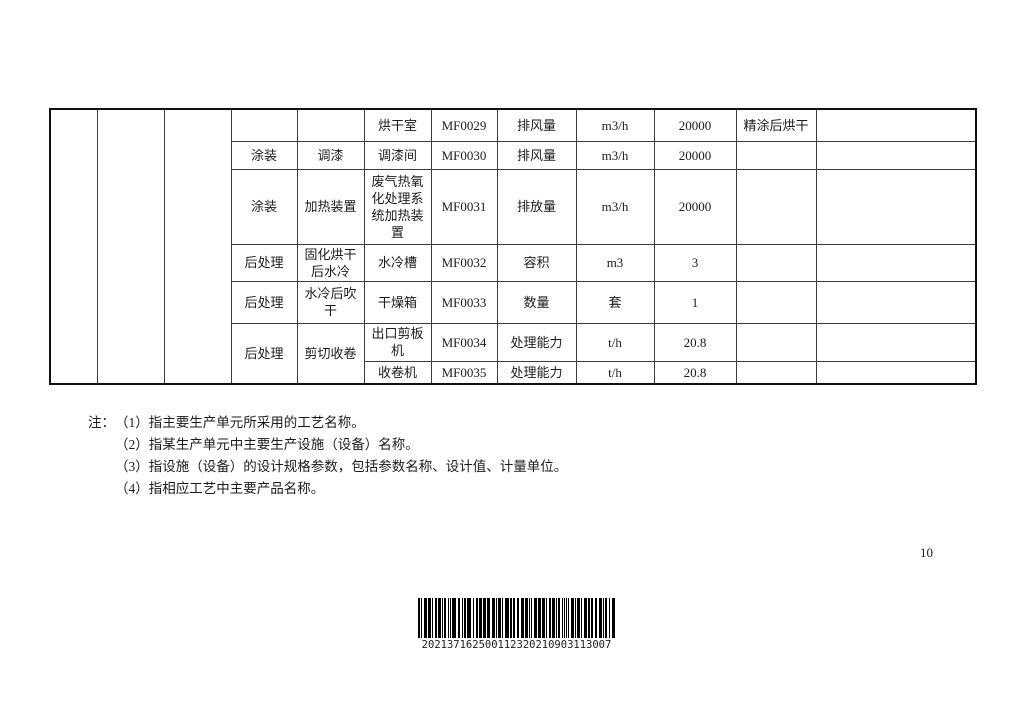 This screenshot has height=724, width=1024. Describe the element at coordinates (330, 302) in the screenshot. I see `cell-facility: 水冷后吹干` at that location.